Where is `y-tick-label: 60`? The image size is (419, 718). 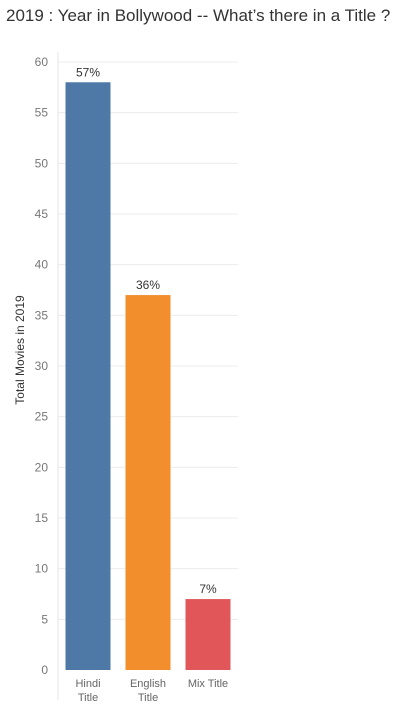
y-tick-label: 60 is located at coordinates (42, 62).